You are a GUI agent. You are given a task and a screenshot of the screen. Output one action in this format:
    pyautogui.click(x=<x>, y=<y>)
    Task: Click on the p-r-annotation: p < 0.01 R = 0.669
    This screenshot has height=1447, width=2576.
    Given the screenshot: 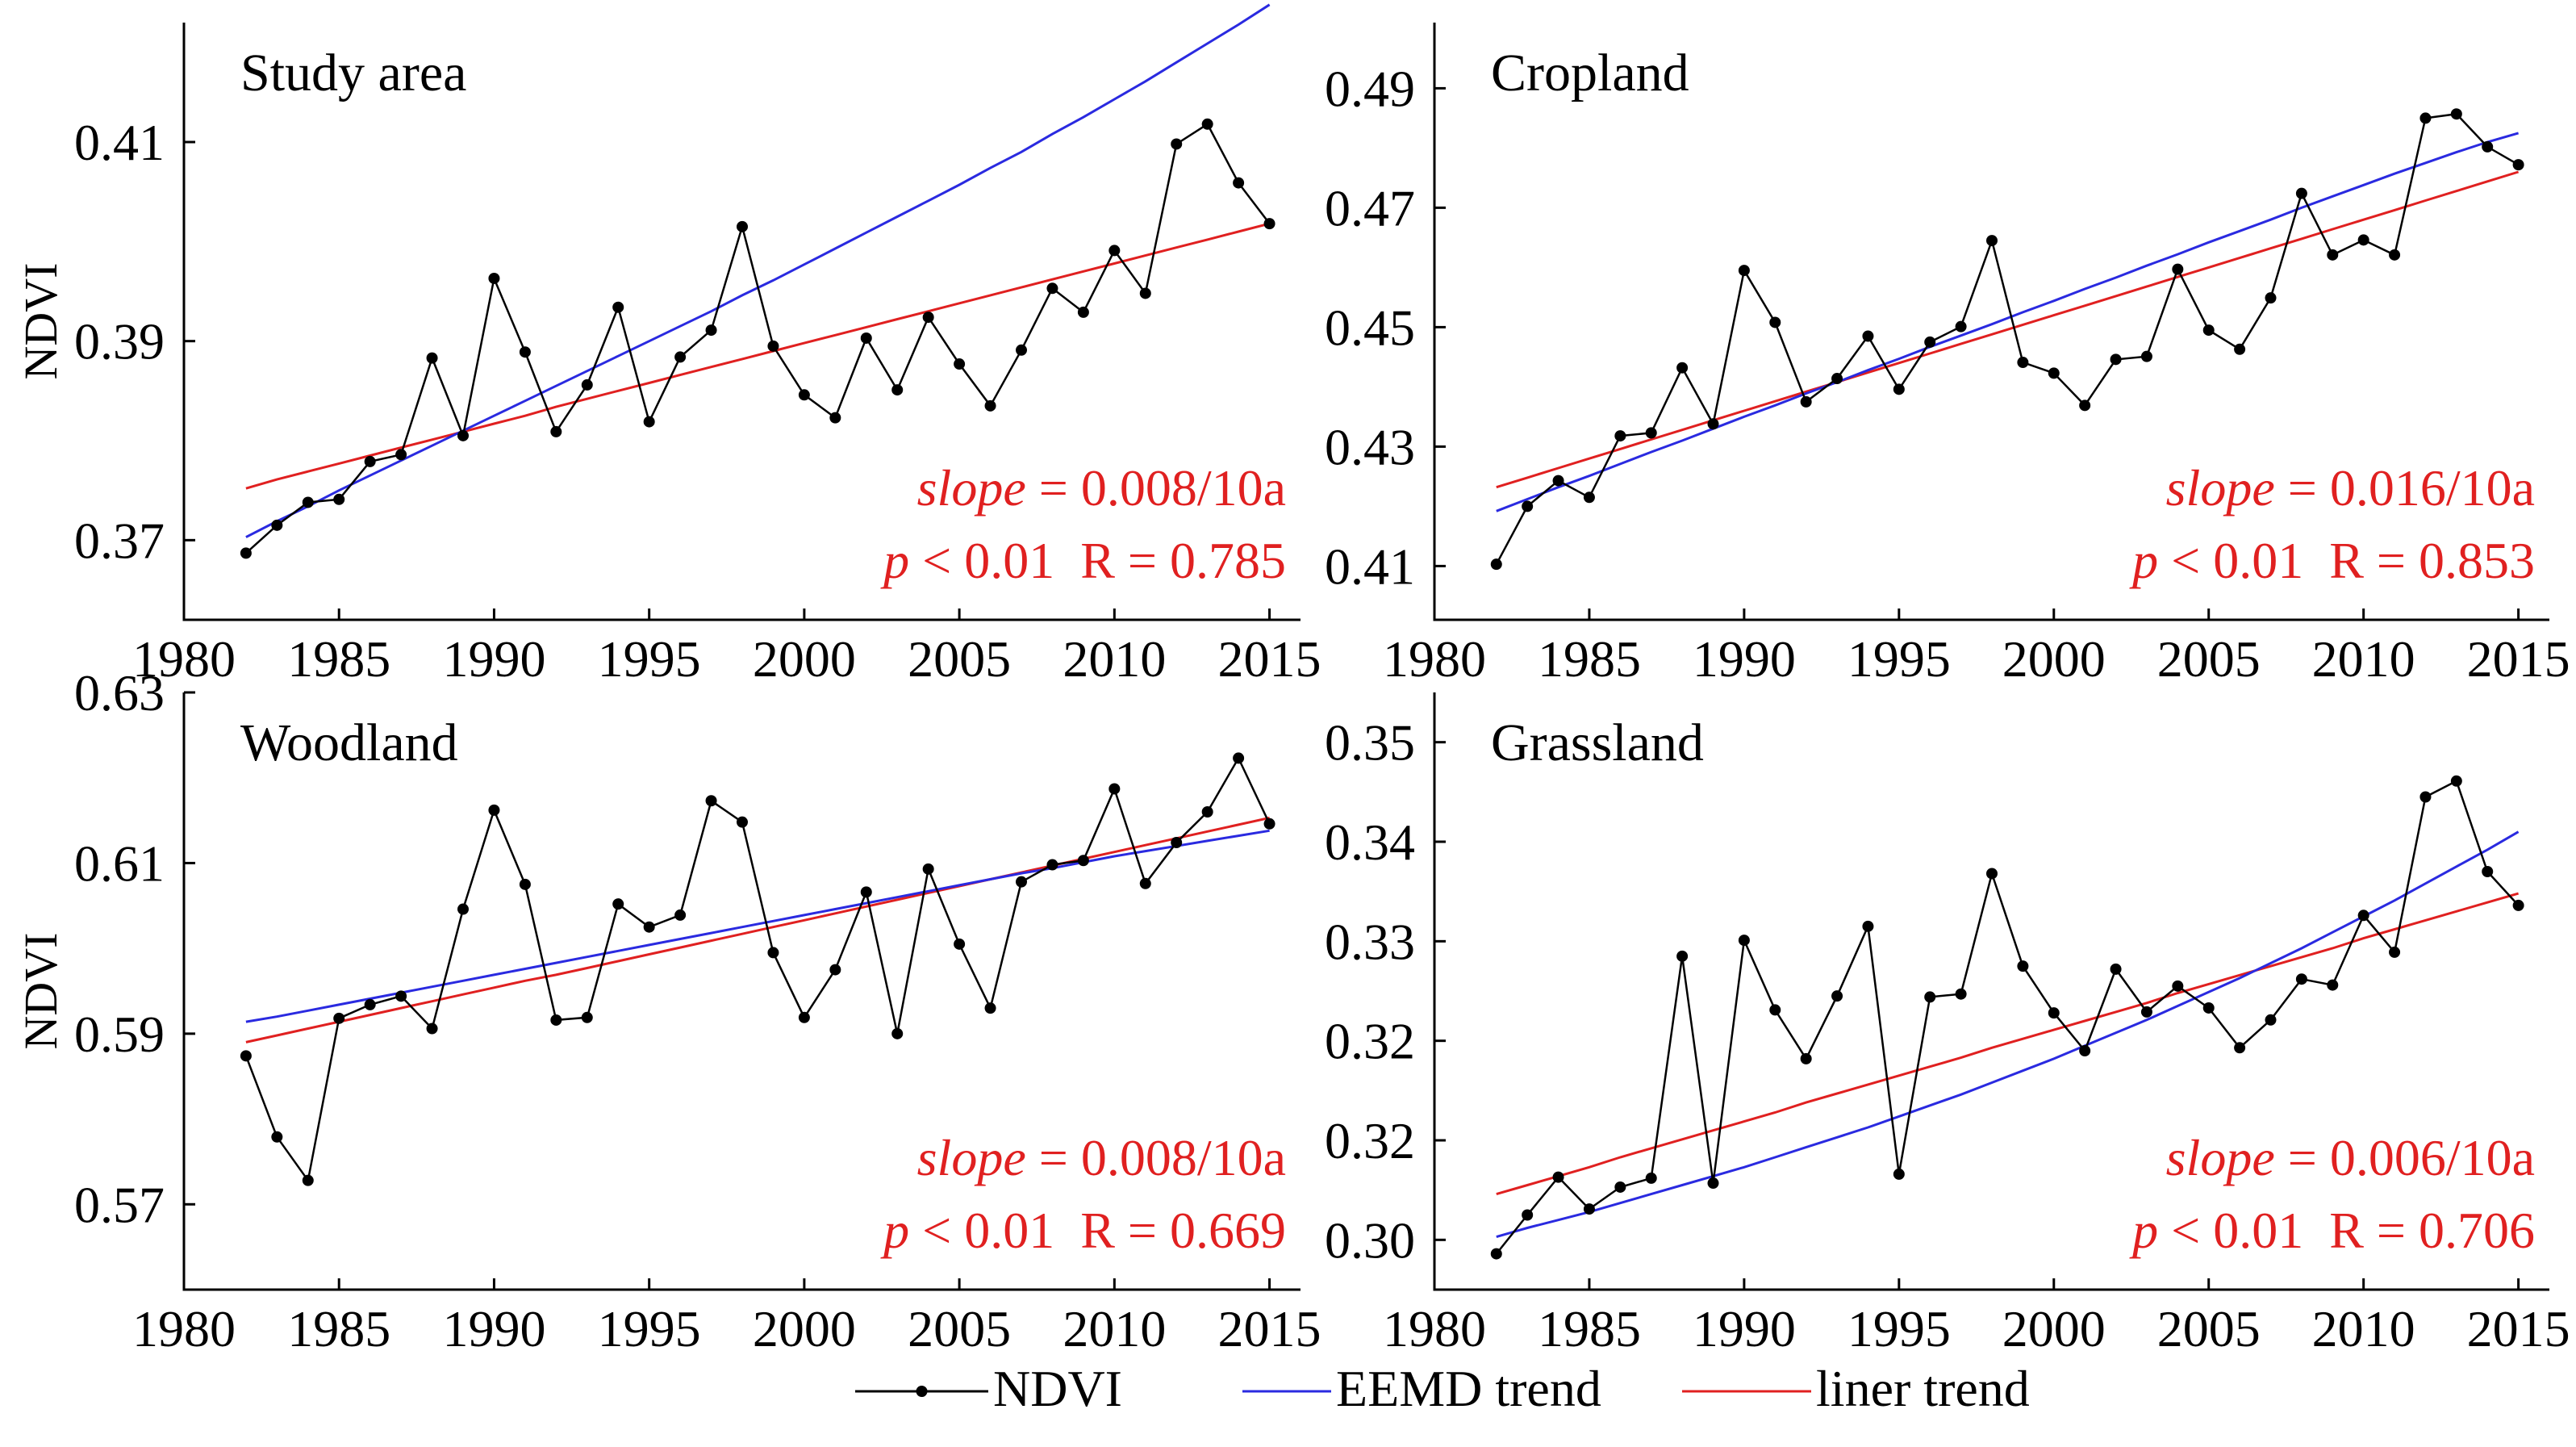 What is the action you would take?
    pyautogui.click(x=1083, y=1231)
    